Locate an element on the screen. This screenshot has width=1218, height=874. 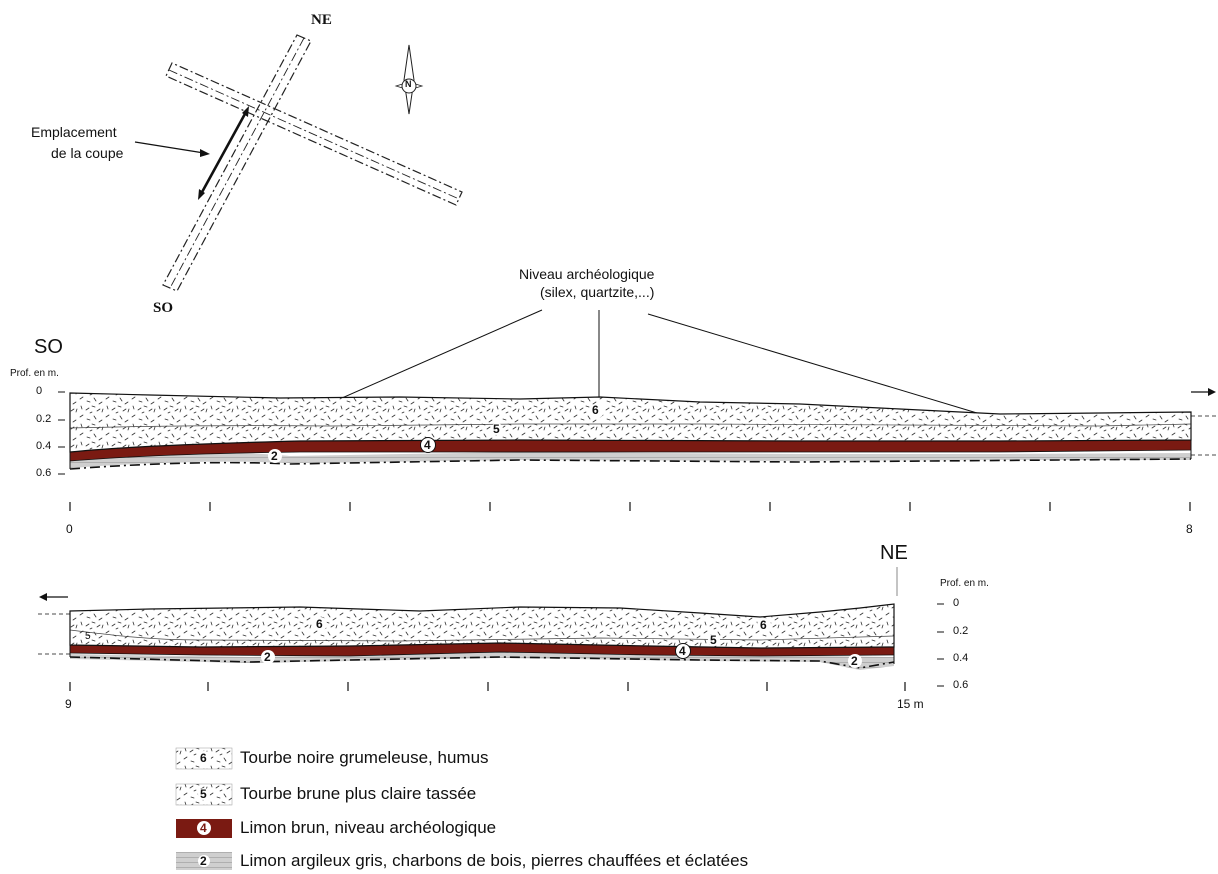
s2-depth-title: Prof. en m. is located at coordinates (964, 583).